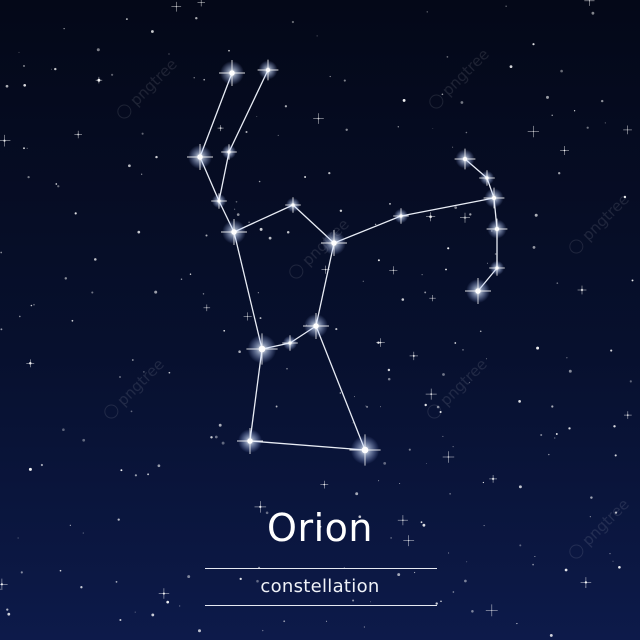  What do you see at coordinates (320, 586) in the screenshot?
I see `constellation-subtitle: constellation` at bounding box center [320, 586].